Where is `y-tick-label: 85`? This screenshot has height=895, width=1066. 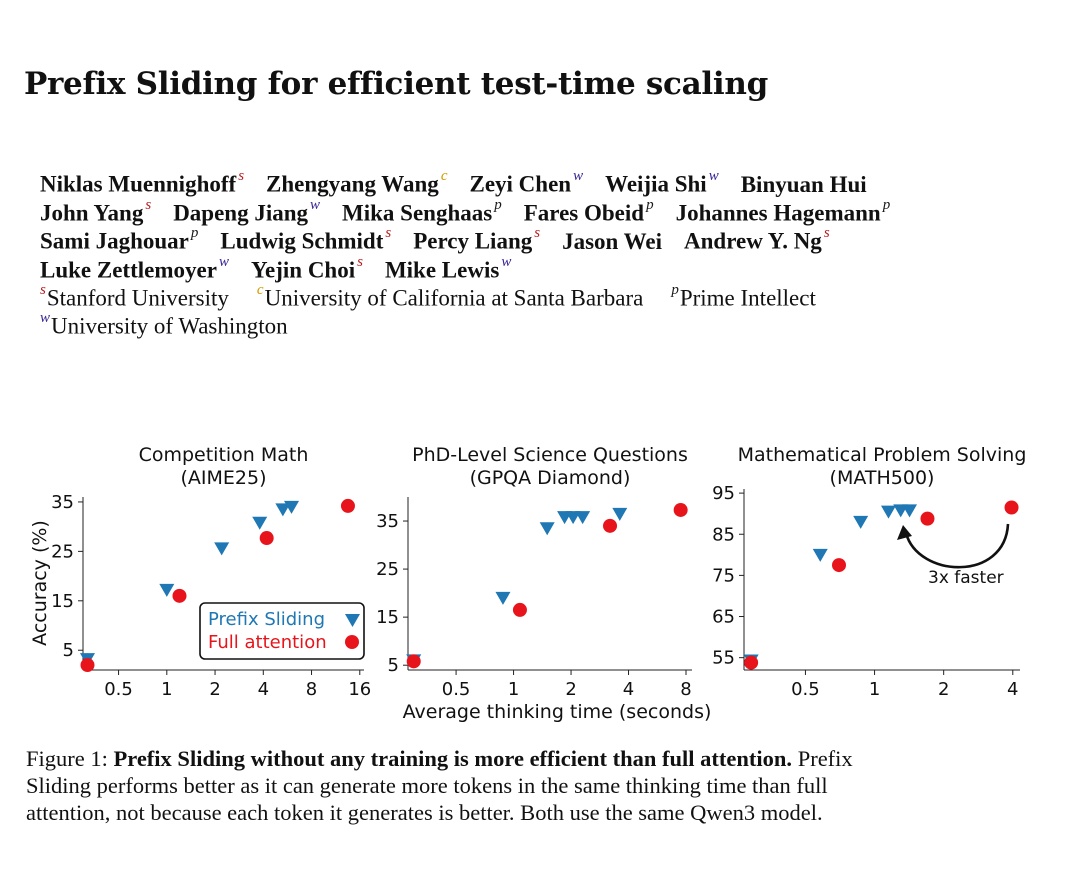
y-tick-label: 85 is located at coordinates (723, 534).